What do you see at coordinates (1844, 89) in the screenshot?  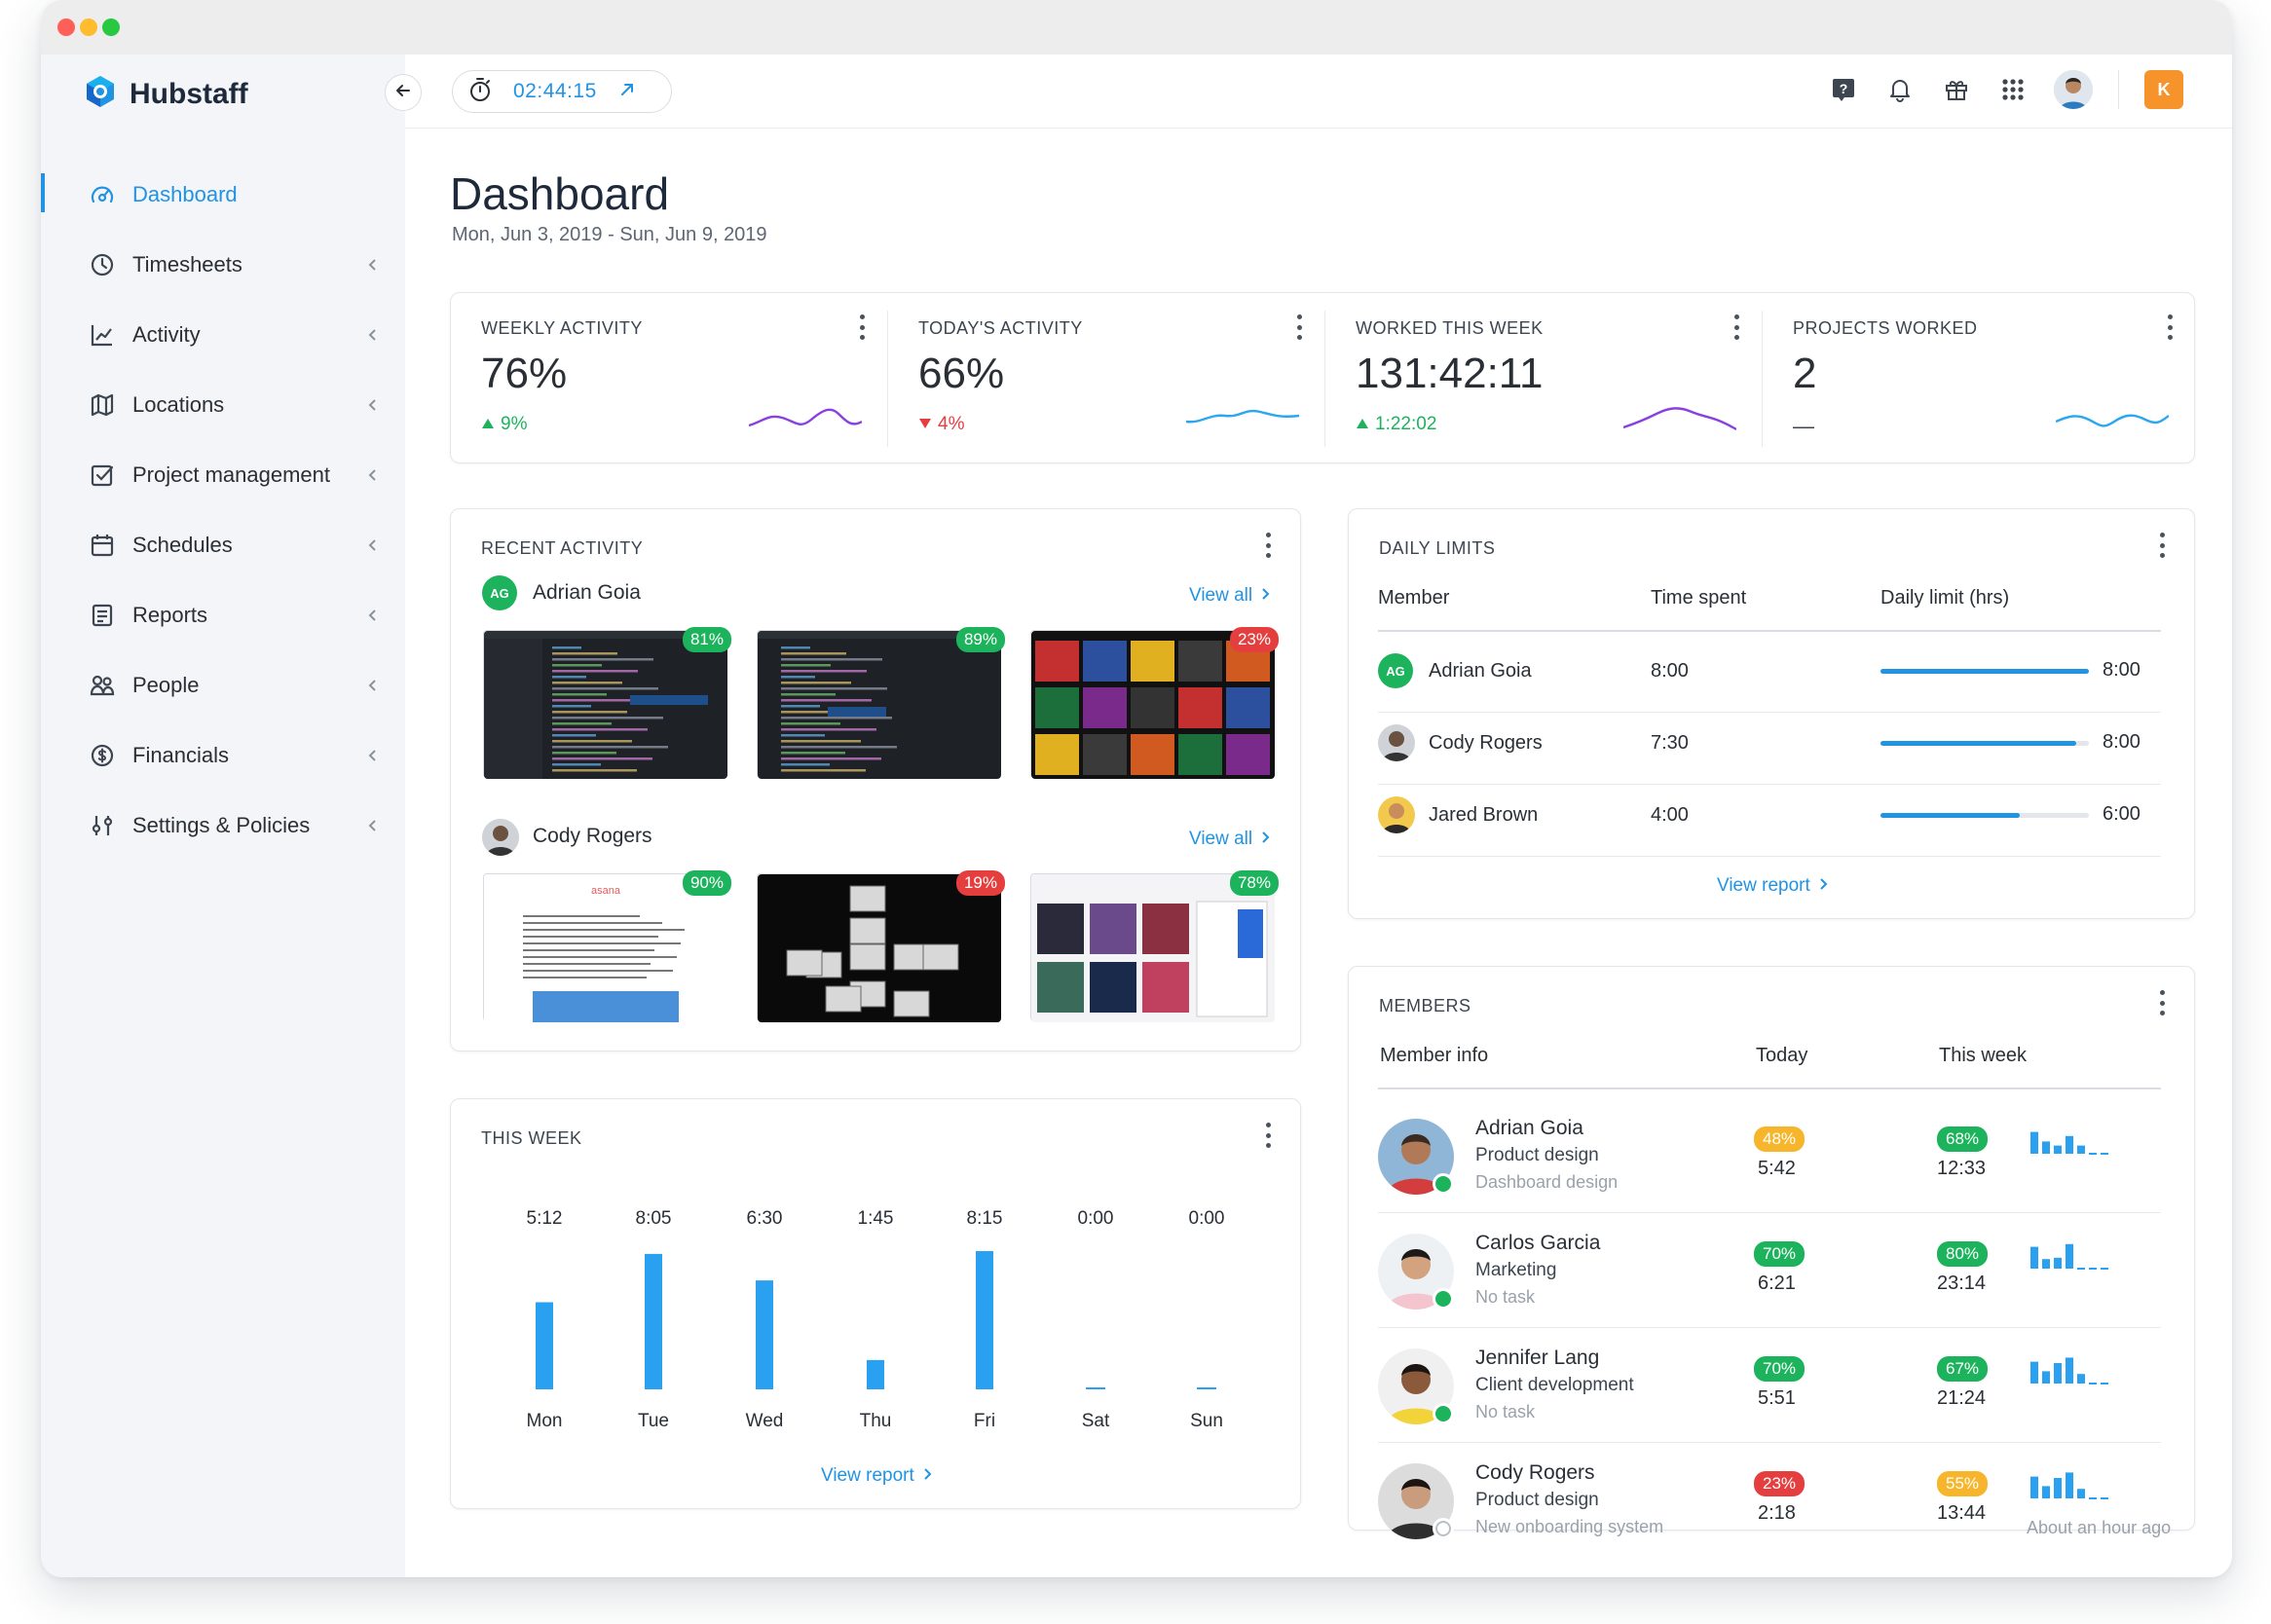 I see `help-icon: ?` at bounding box center [1844, 89].